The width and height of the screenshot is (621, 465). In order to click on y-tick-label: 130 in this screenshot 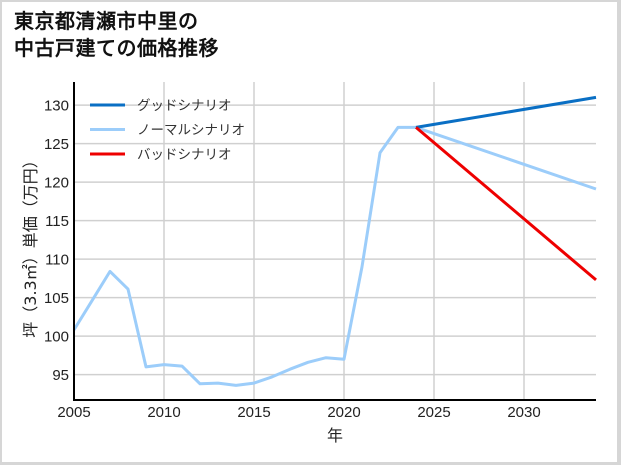, I will do `click(56, 106)`.